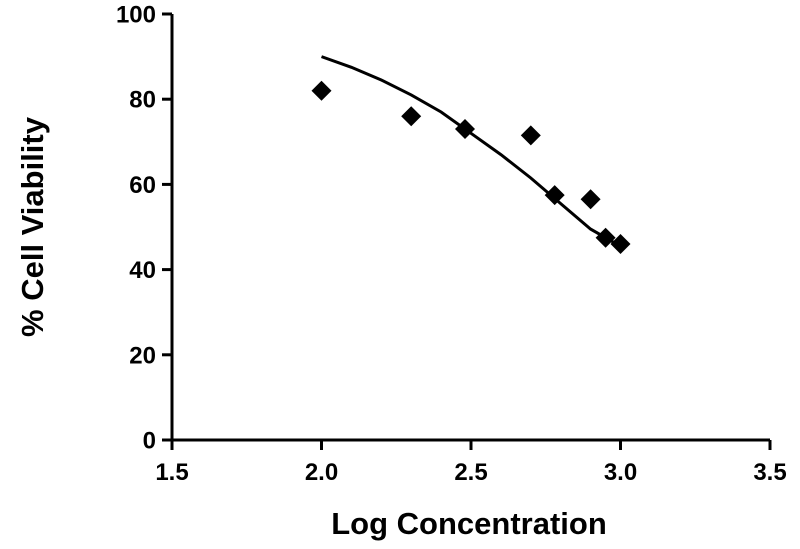 Image resolution: width=800 pixels, height=549 pixels. I want to click on y-tick-label: 40, so click(142, 270).